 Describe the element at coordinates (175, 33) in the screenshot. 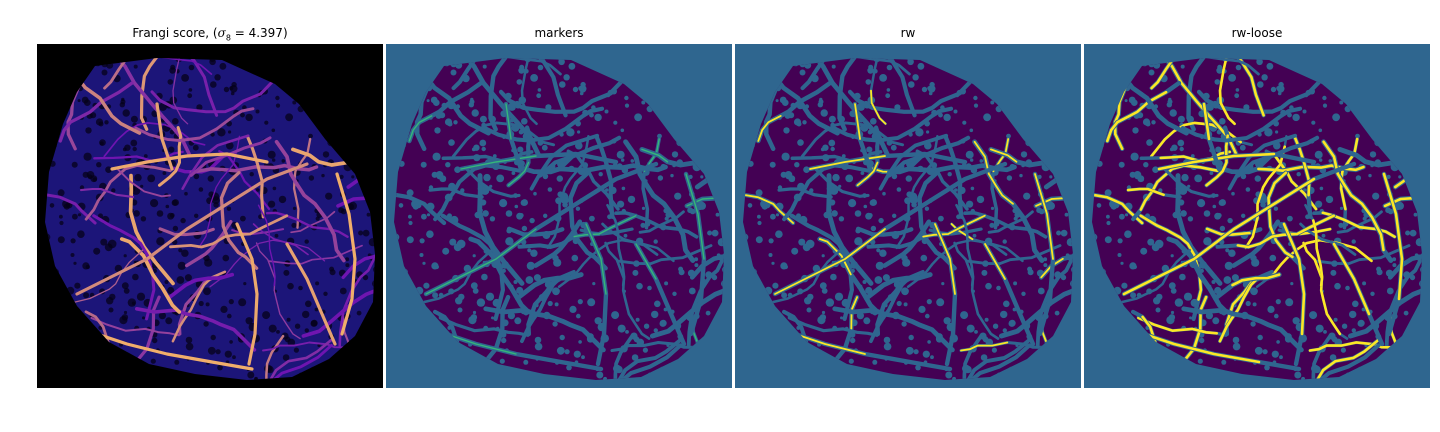

I see `frangi-title-prefix: Frangi score, (` at that location.